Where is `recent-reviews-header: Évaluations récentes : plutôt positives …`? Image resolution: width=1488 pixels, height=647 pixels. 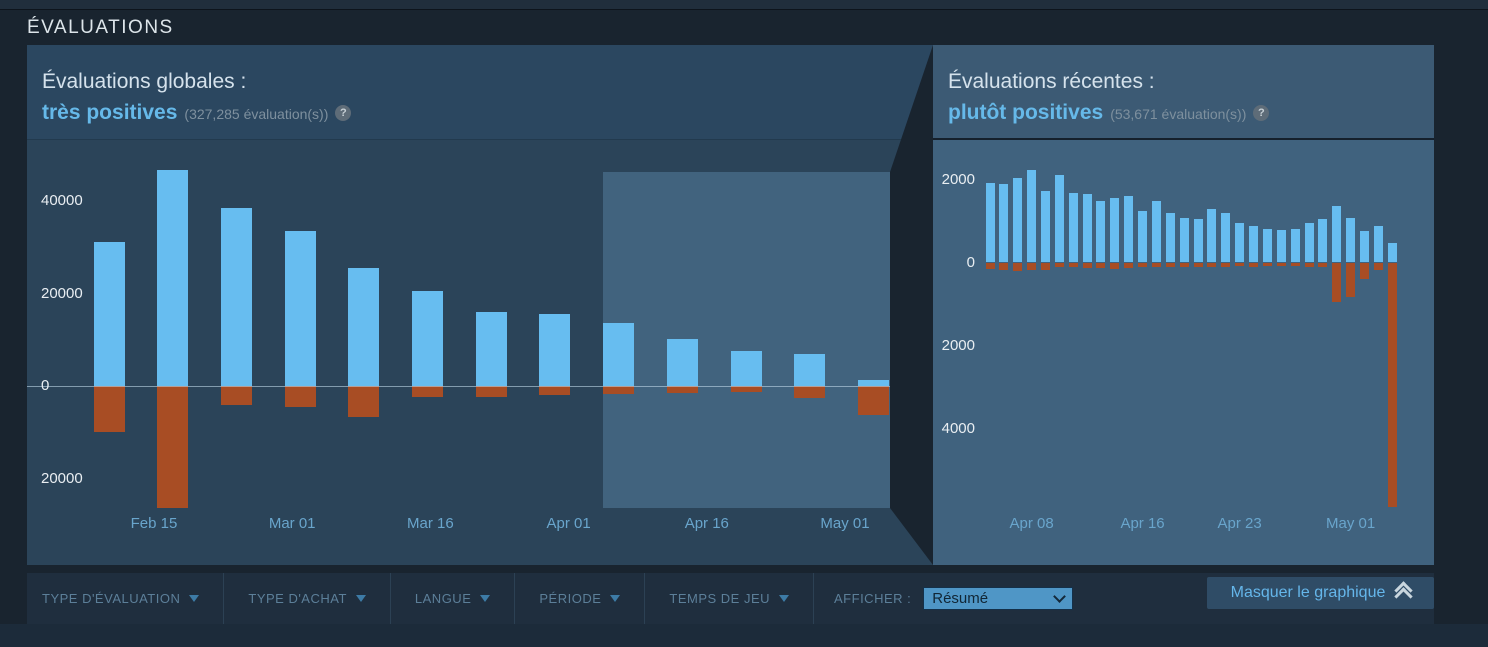 recent-reviews-header: Évaluations récentes : plutôt positives … is located at coordinates (1183, 92).